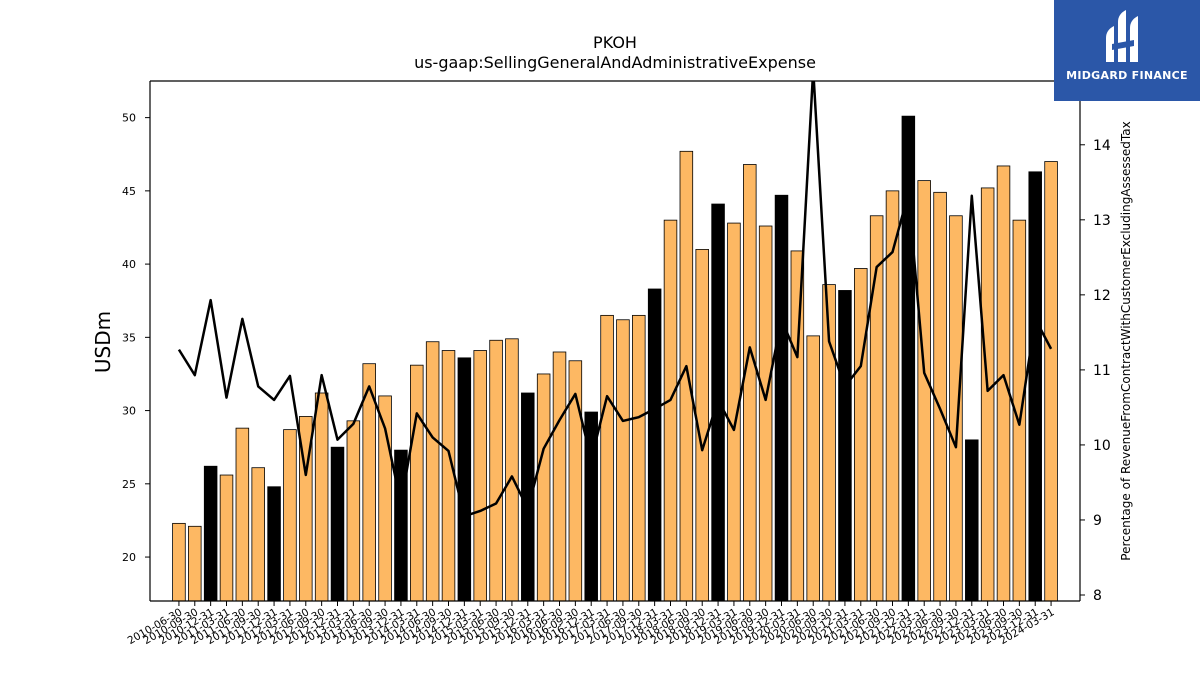  Describe the element at coordinates (1097, 521) in the screenshot. I see `y2-tick-label: 9` at that location.